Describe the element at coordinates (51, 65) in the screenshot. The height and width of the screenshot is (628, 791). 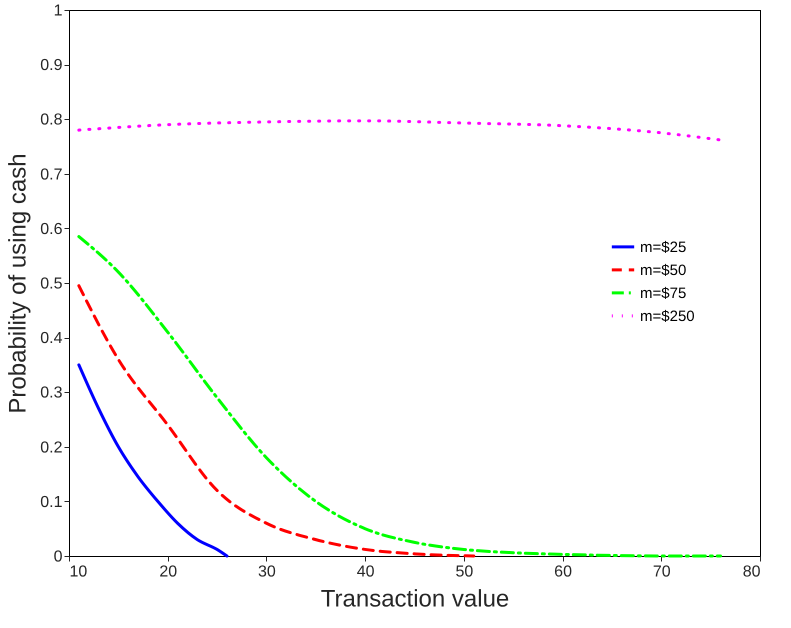
I see `y-tick-label: 0.9` at that location.